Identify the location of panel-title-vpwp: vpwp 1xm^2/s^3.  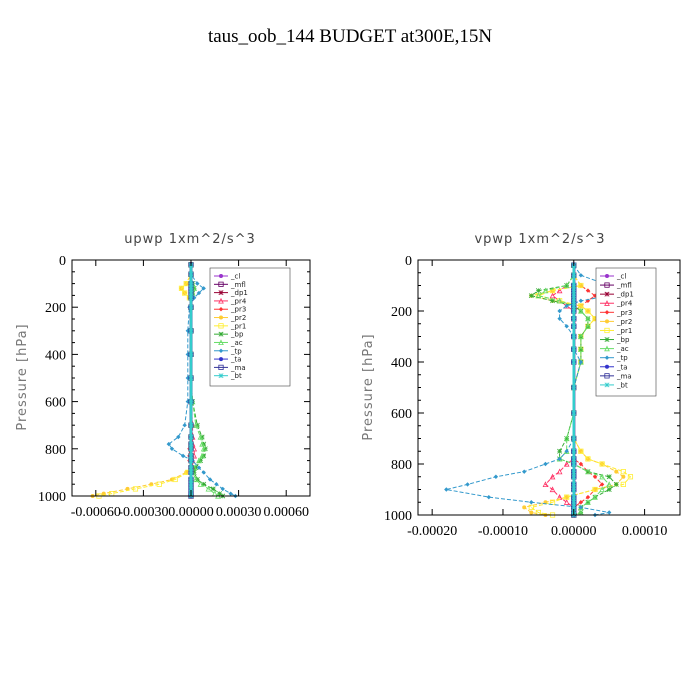
(539, 239).